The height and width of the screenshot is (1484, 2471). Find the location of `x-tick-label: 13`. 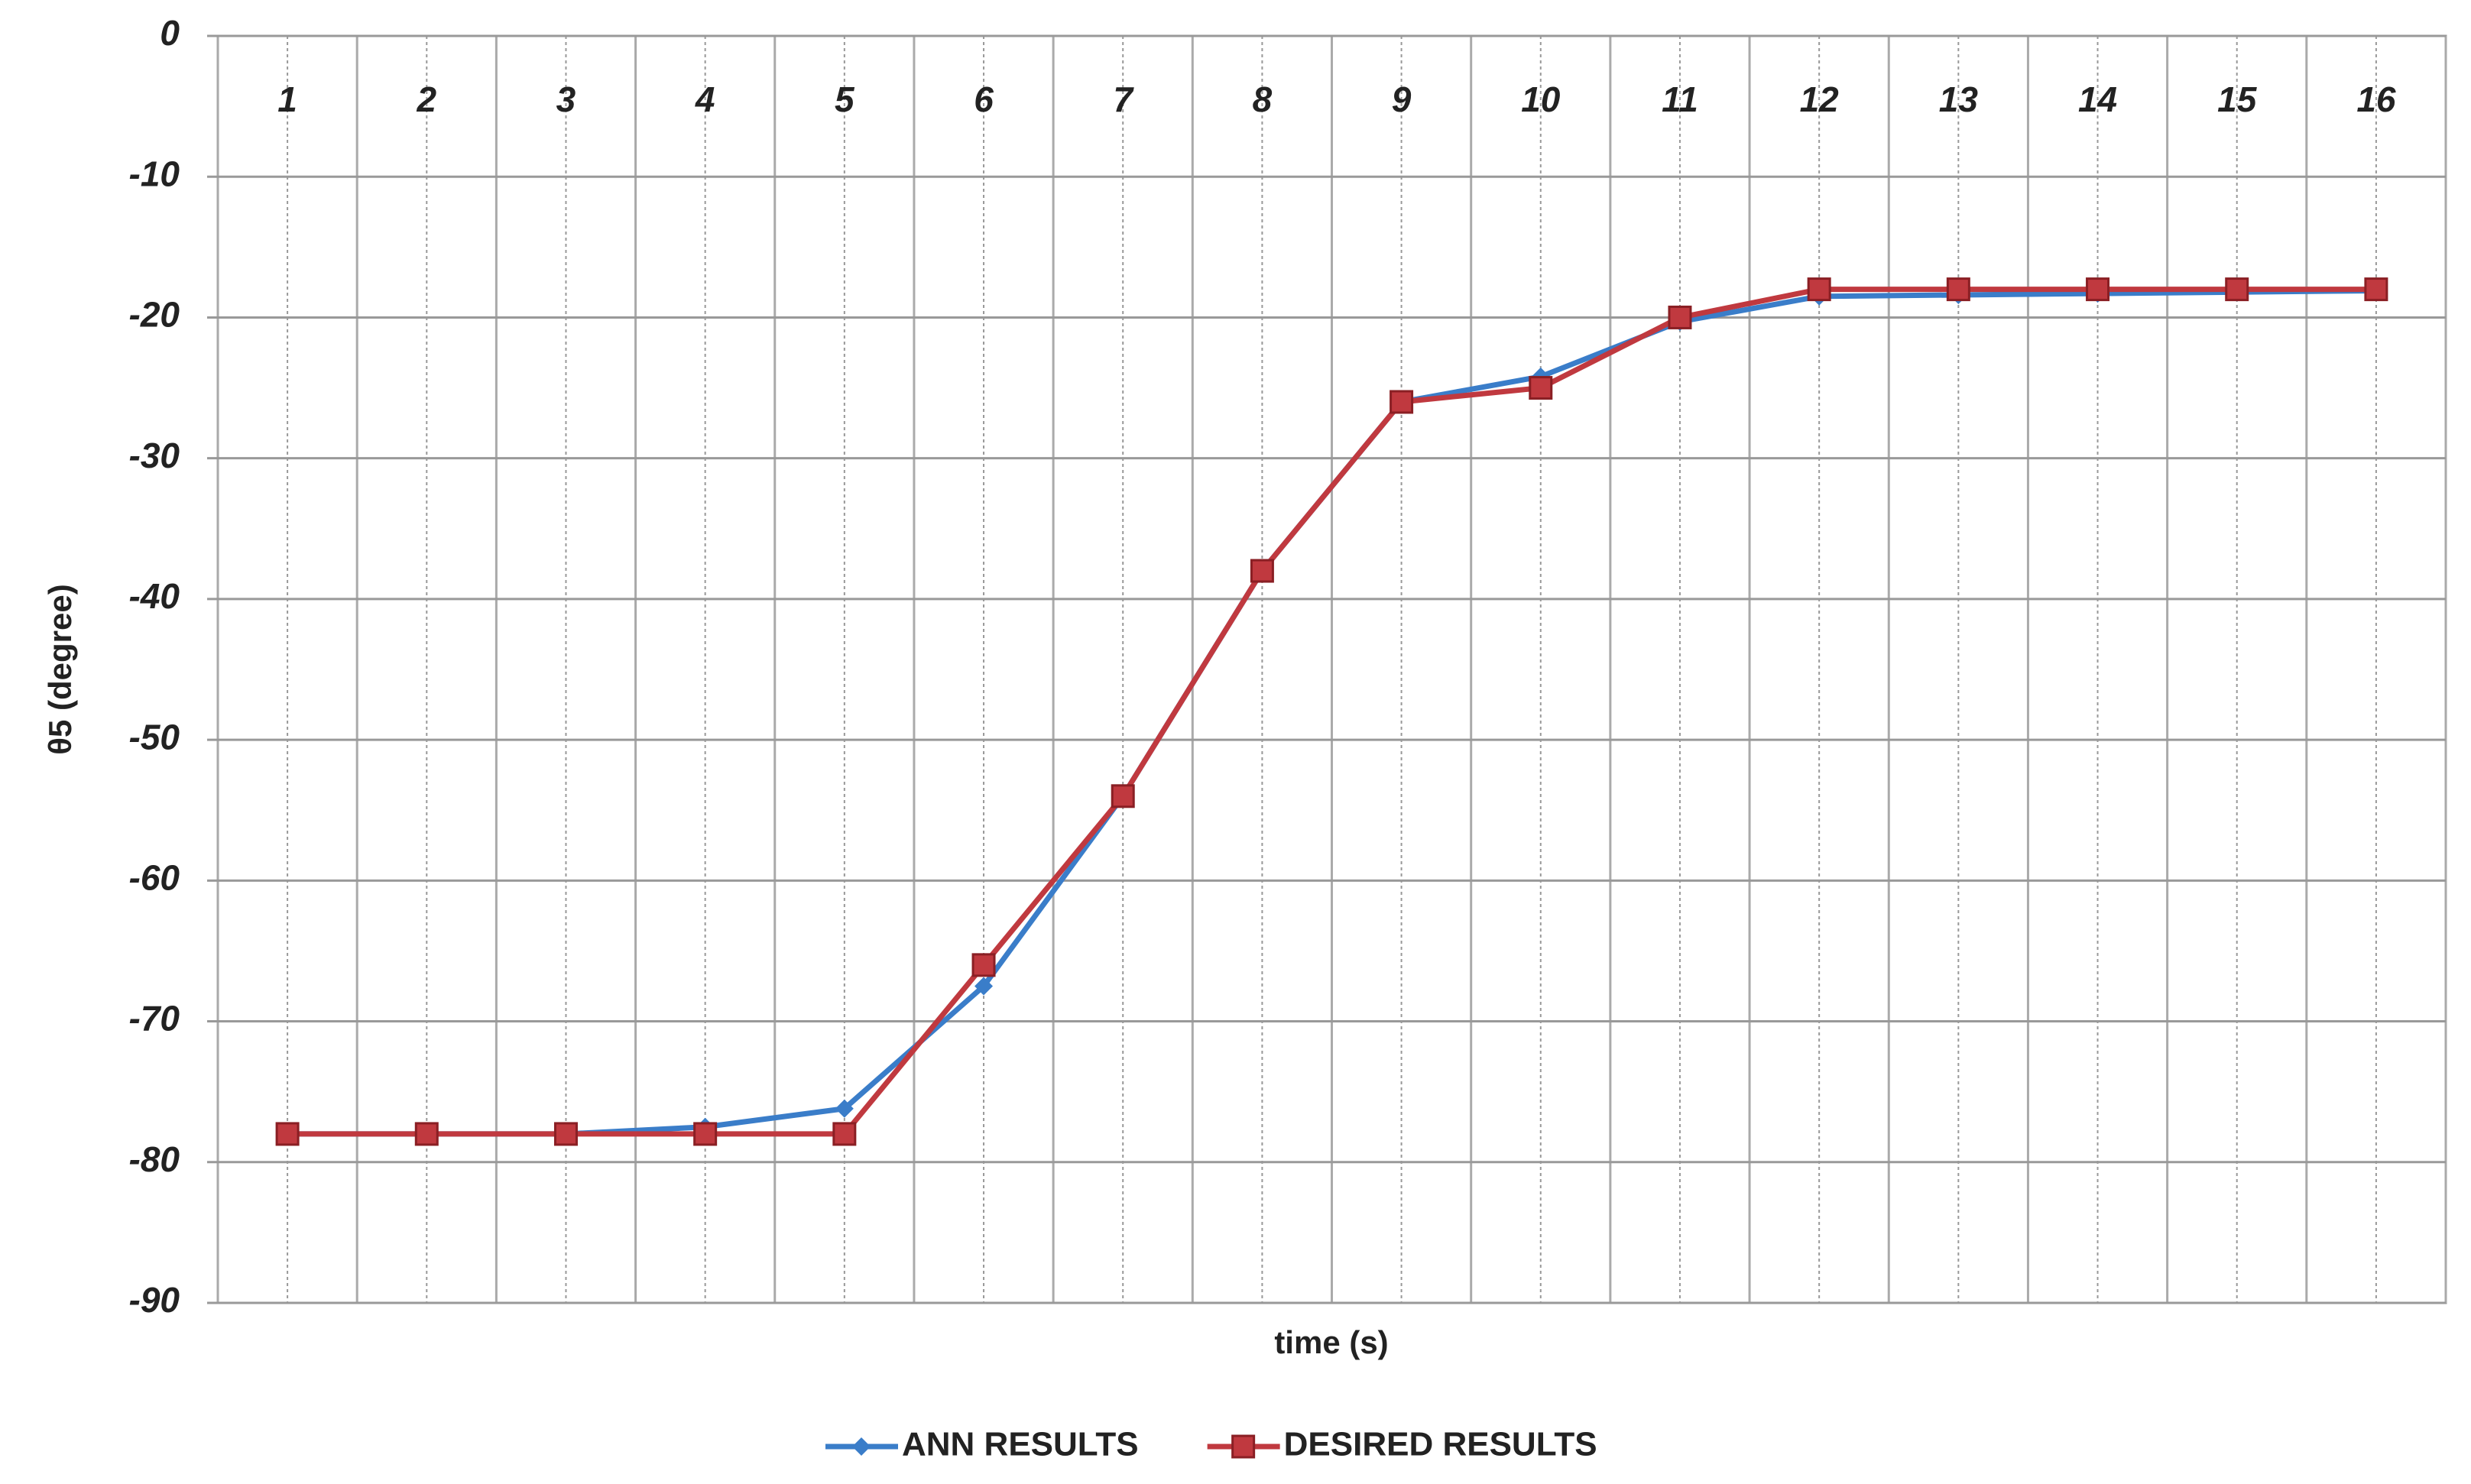

x-tick-label: 13 is located at coordinates (1959, 99).